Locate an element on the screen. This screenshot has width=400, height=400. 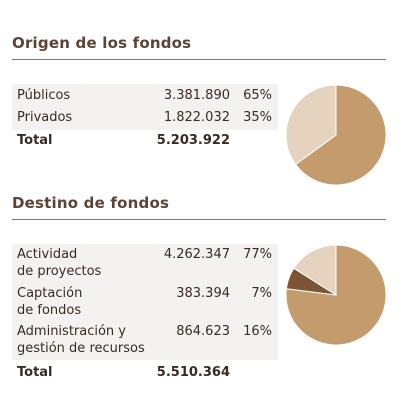
row-value: 864.623 is located at coordinates (203, 331).